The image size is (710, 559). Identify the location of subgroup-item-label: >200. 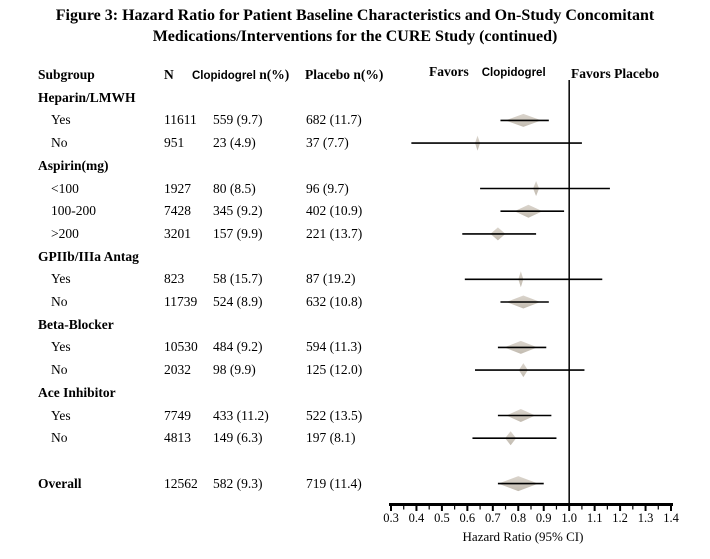
(65, 233).